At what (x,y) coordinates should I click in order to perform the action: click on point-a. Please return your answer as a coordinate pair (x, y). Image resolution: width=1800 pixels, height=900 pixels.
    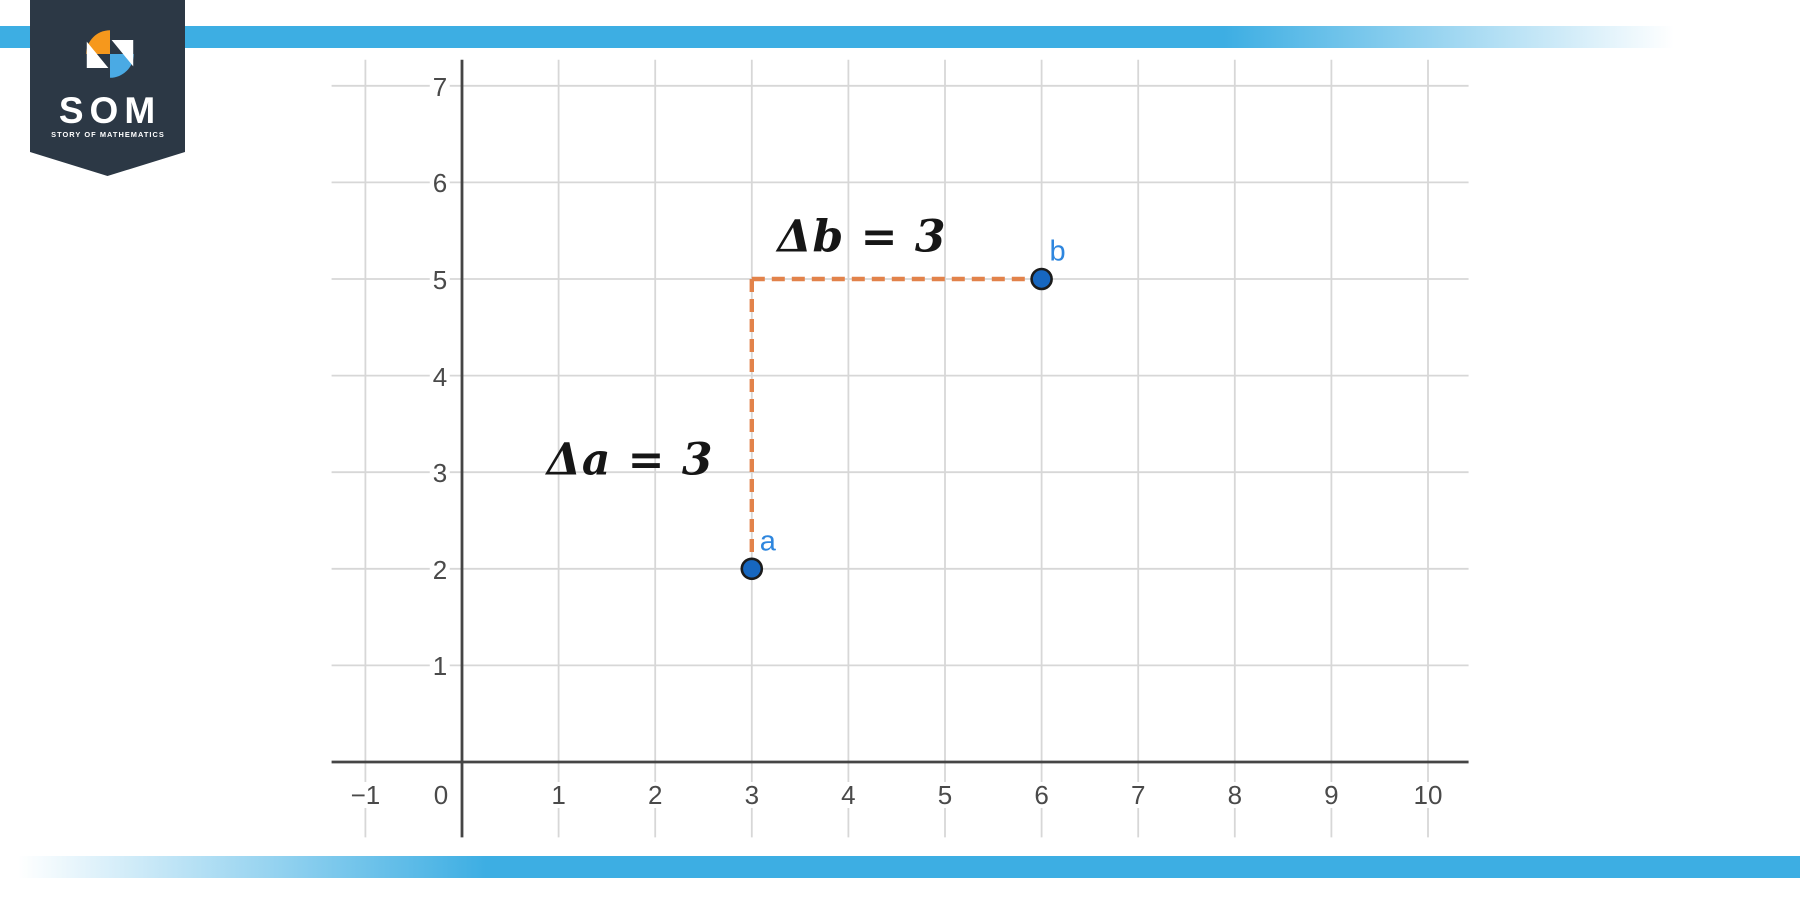
    Looking at the image, I should click on (752, 569).